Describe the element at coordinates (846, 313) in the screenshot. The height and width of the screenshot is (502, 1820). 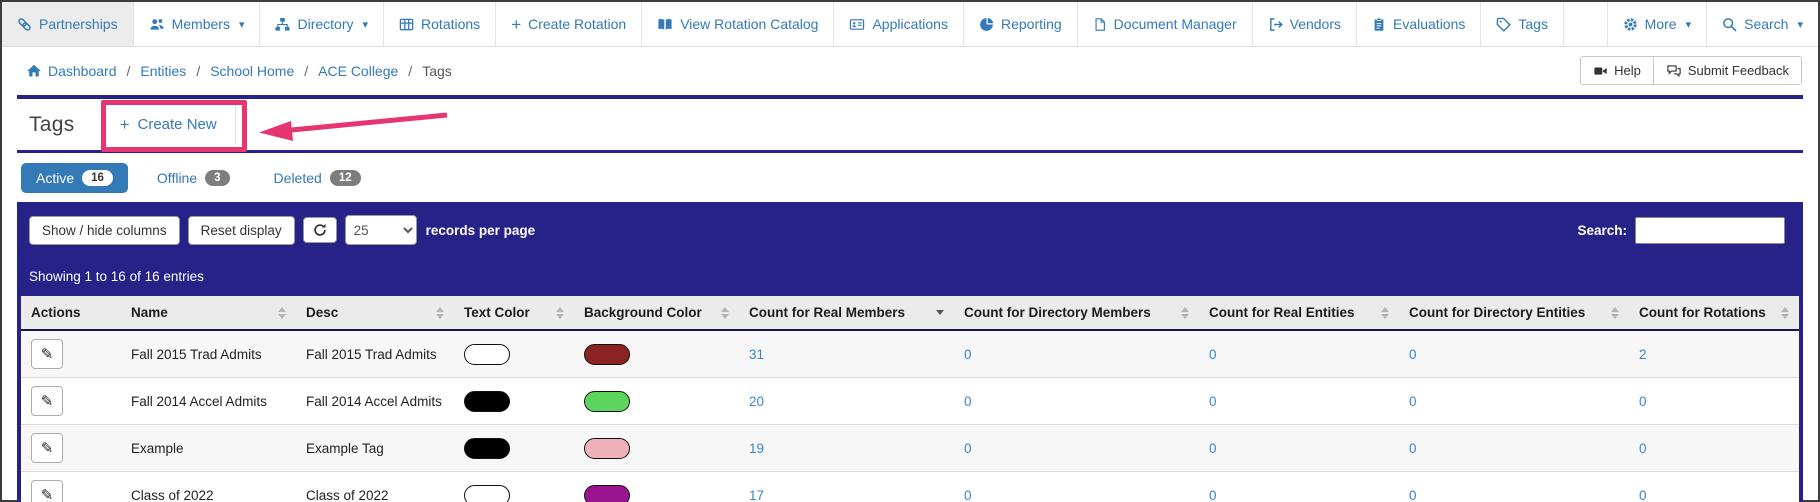
I see `col-header-count-real-members: Count for Real Members` at that location.